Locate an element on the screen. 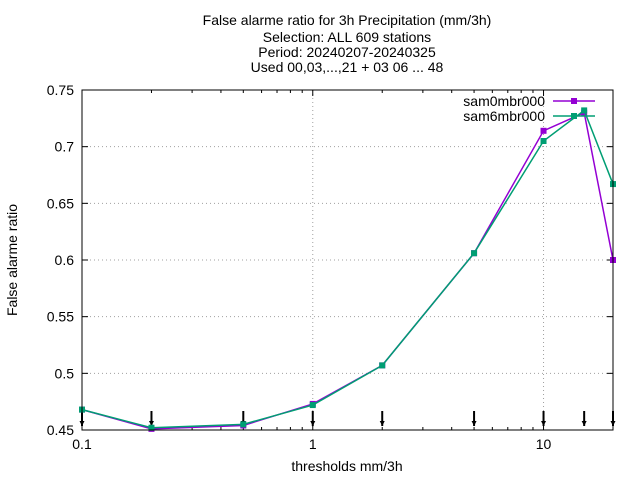  y-axis-label: False alarme ratio is located at coordinates (12, 260).